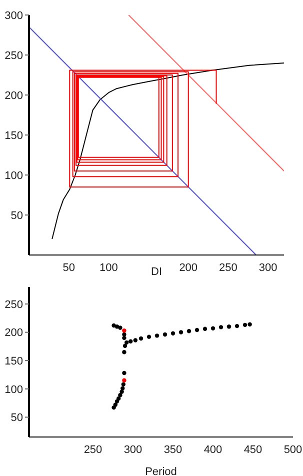  Describe the element at coordinates (213, 450) in the screenshot. I see `x-tick-label: 400` at that location.